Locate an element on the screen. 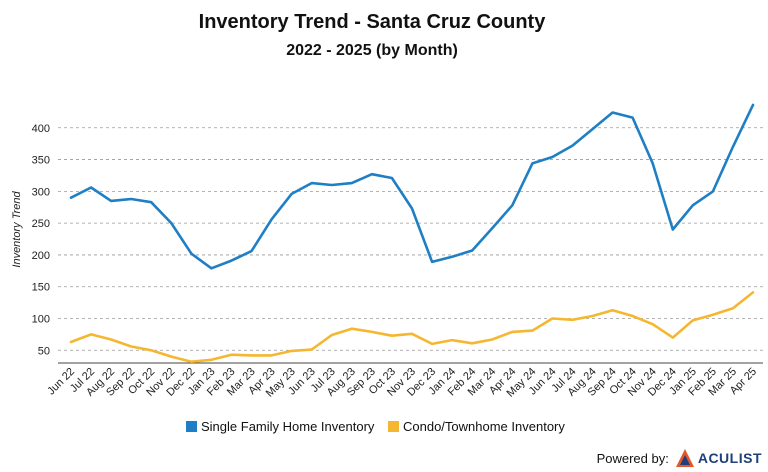 This screenshot has height=472, width=768. legend-swatch-single-family is located at coordinates (191, 426).